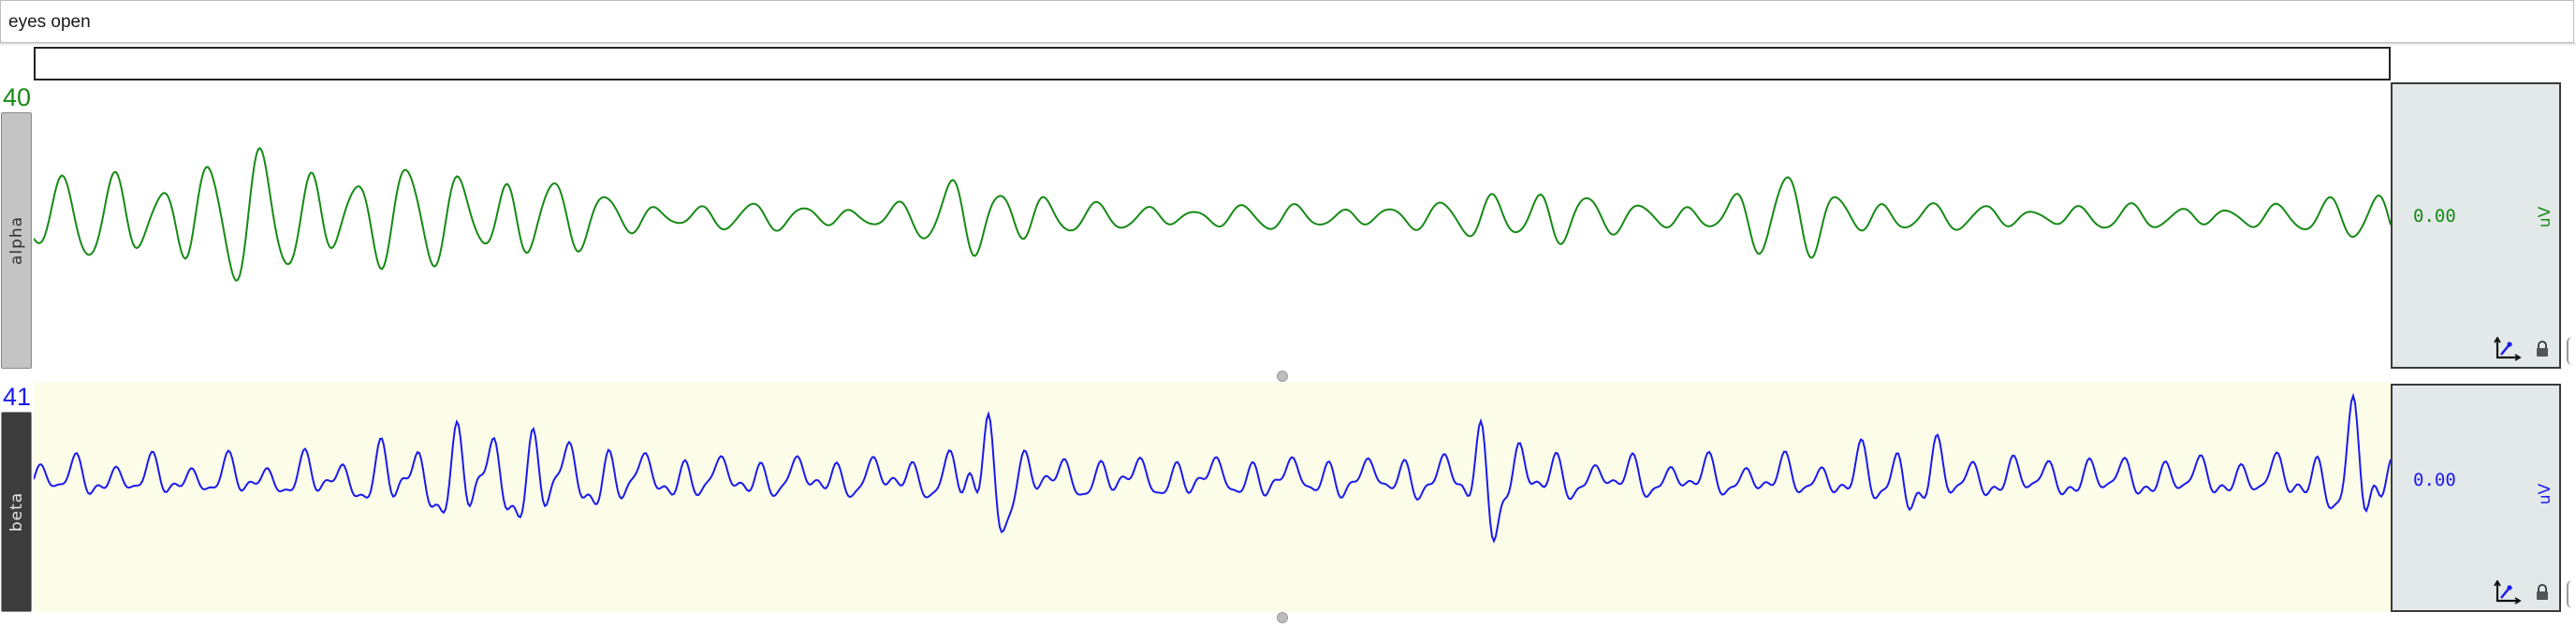 The height and width of the screenshot is (627, 2576). I want to click on channel-number: 40, so click(17, 97).